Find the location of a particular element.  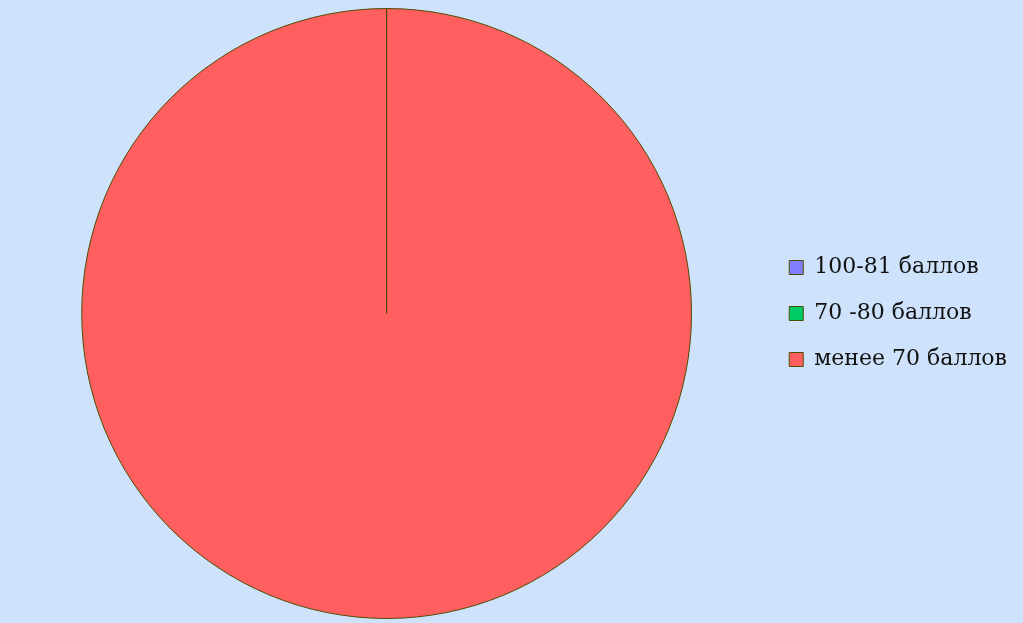

legend-label: 70 -80 баллов is located at coordinates (893, 312).